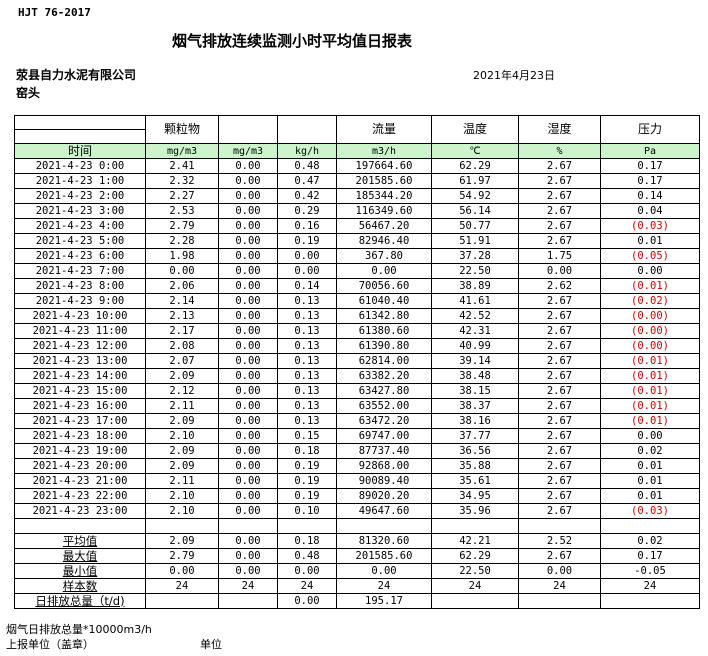  I want to click on column-header, so click(248, 129).